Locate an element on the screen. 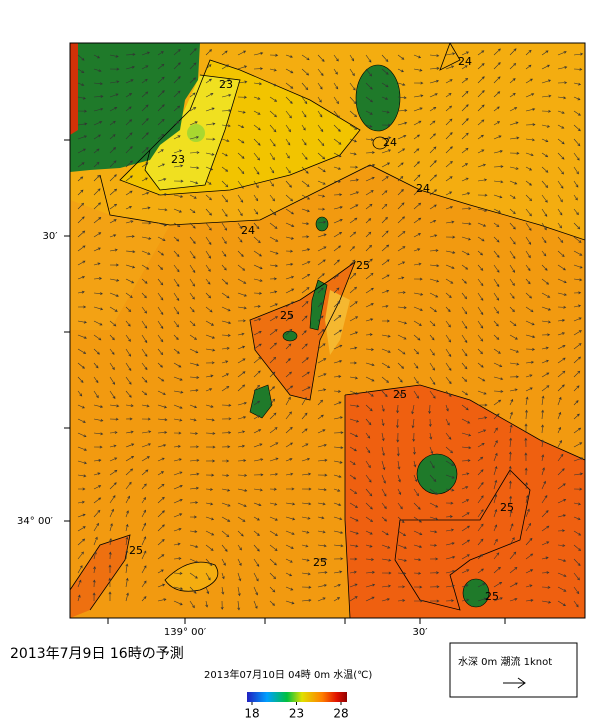 This screenshot has width=596, height=722. x-axis-label: 139° 00′ is located at coordinates (185, 632).